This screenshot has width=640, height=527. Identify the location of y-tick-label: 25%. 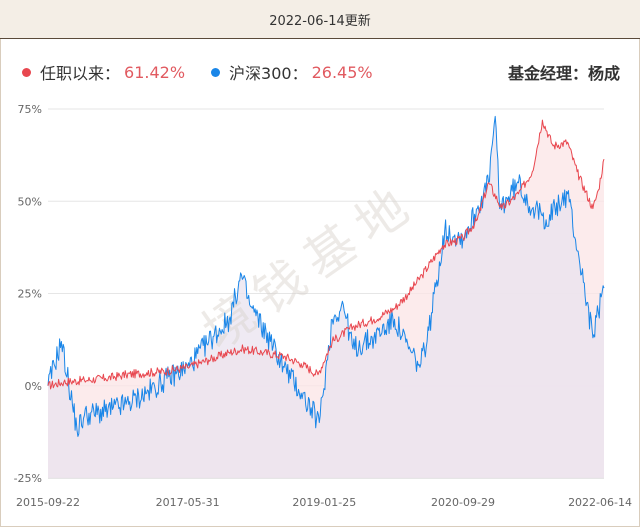
(30, 294).